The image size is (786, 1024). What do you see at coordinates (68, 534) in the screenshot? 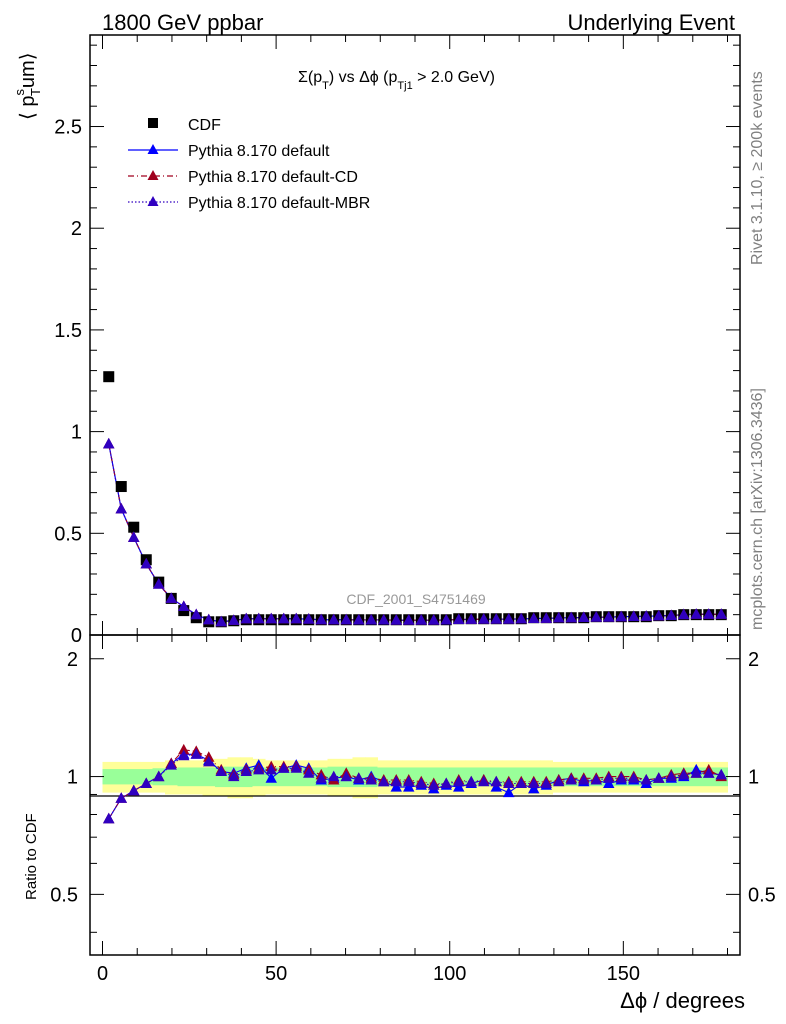
I see `main-ytick-label: 0.5` at bounding box center [68, 534].